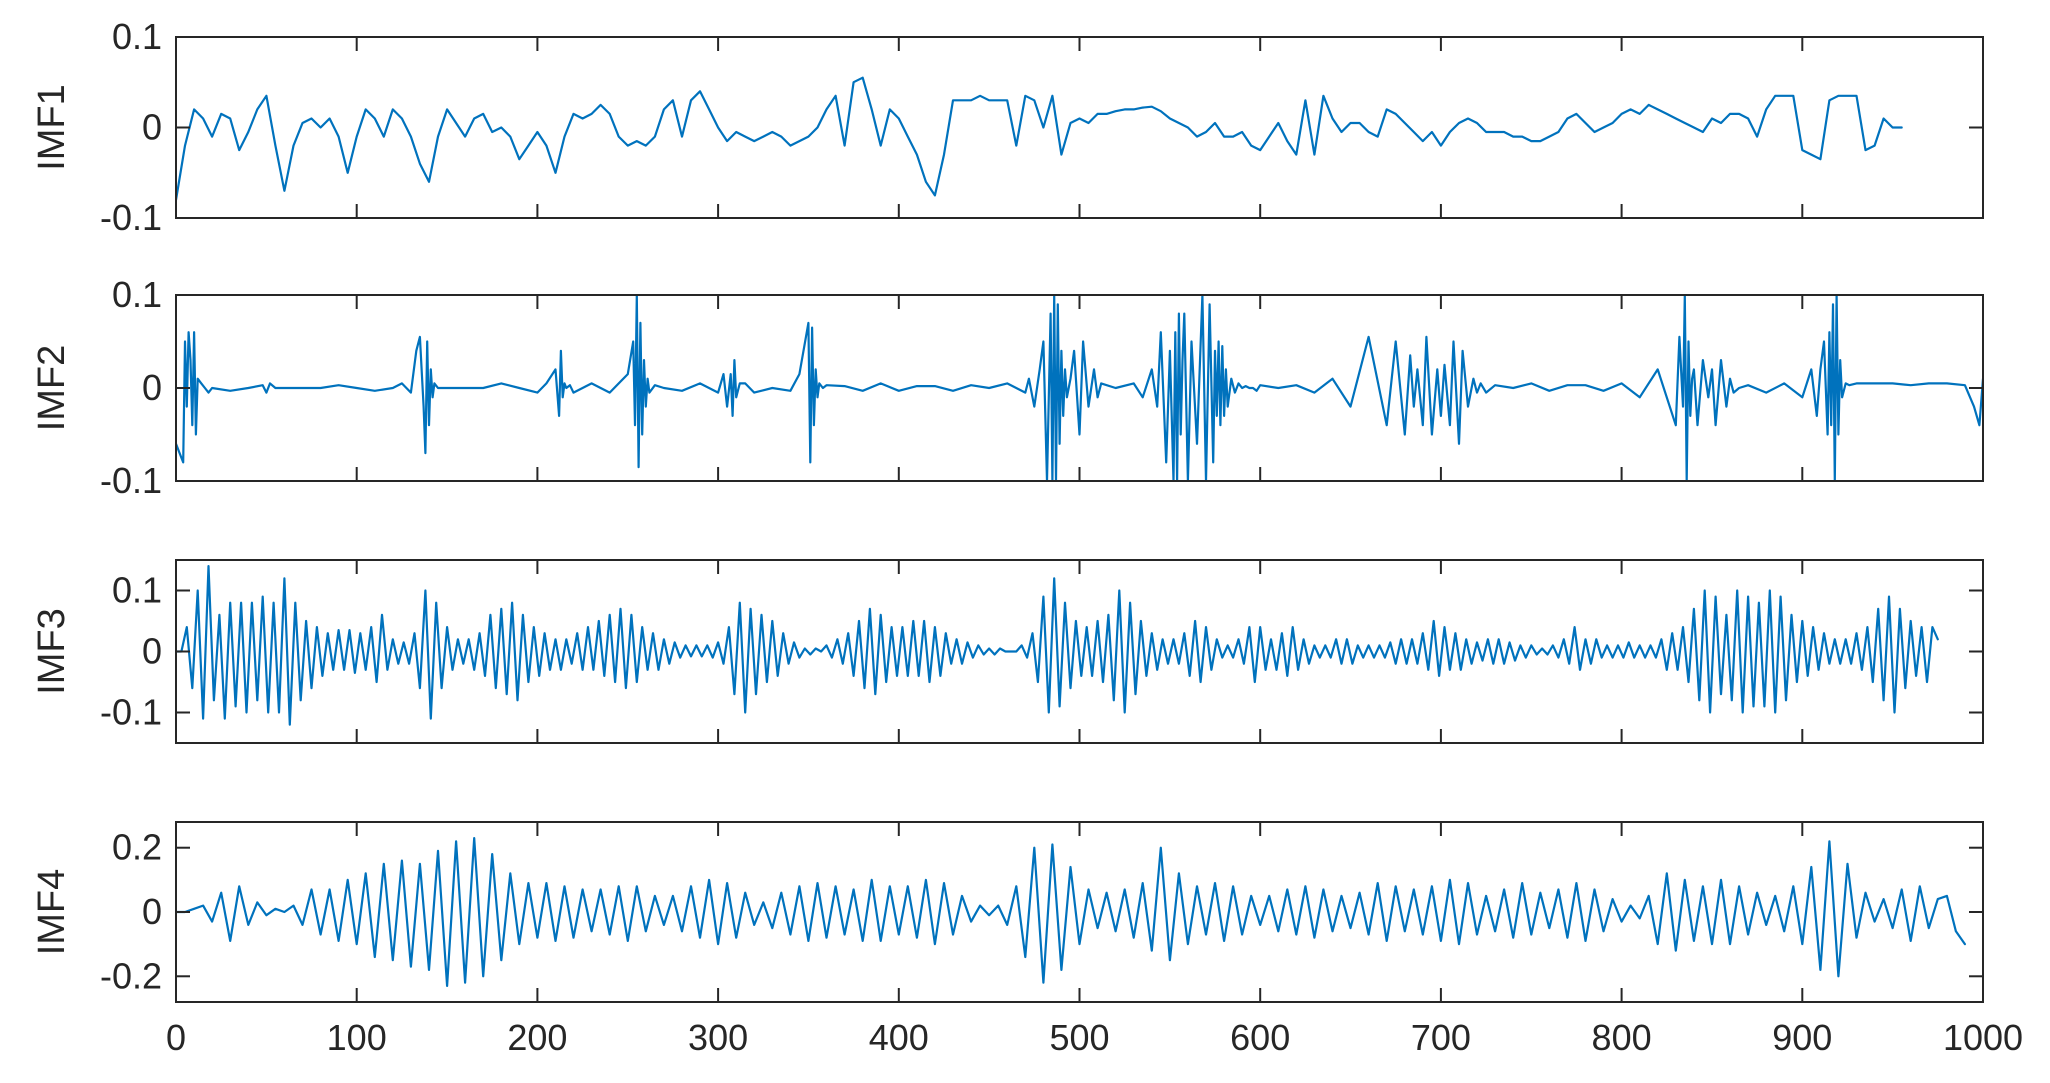 This screenshot has height=1083, width=2050. Describe the element at coordinates (1071, 912) in the screenshot. I see `imf4-series-line` at that location.